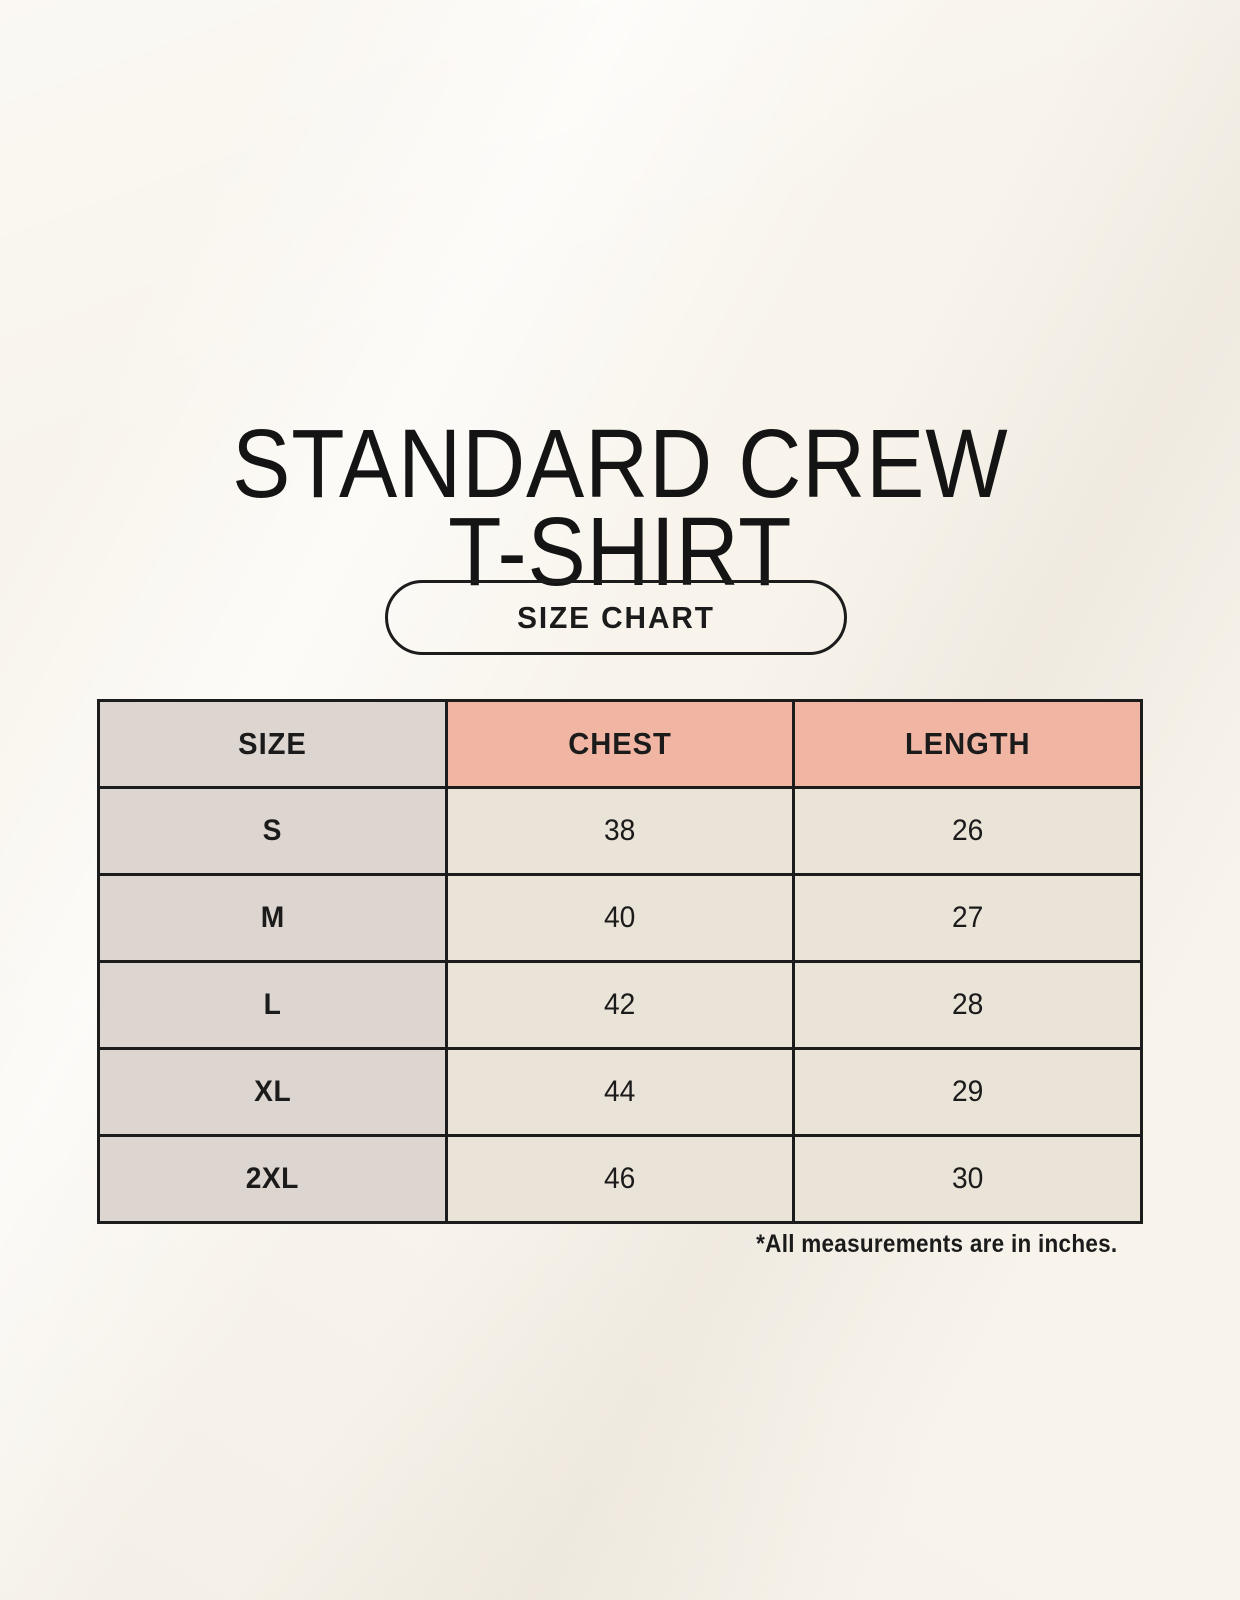 This screenshot has height=1600, width=1240. I want to click on size-cell: M, so click(272, 918).